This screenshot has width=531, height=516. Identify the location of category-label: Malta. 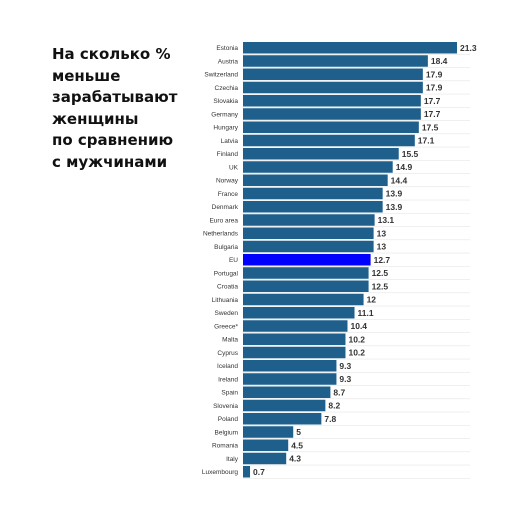
(230, 340).